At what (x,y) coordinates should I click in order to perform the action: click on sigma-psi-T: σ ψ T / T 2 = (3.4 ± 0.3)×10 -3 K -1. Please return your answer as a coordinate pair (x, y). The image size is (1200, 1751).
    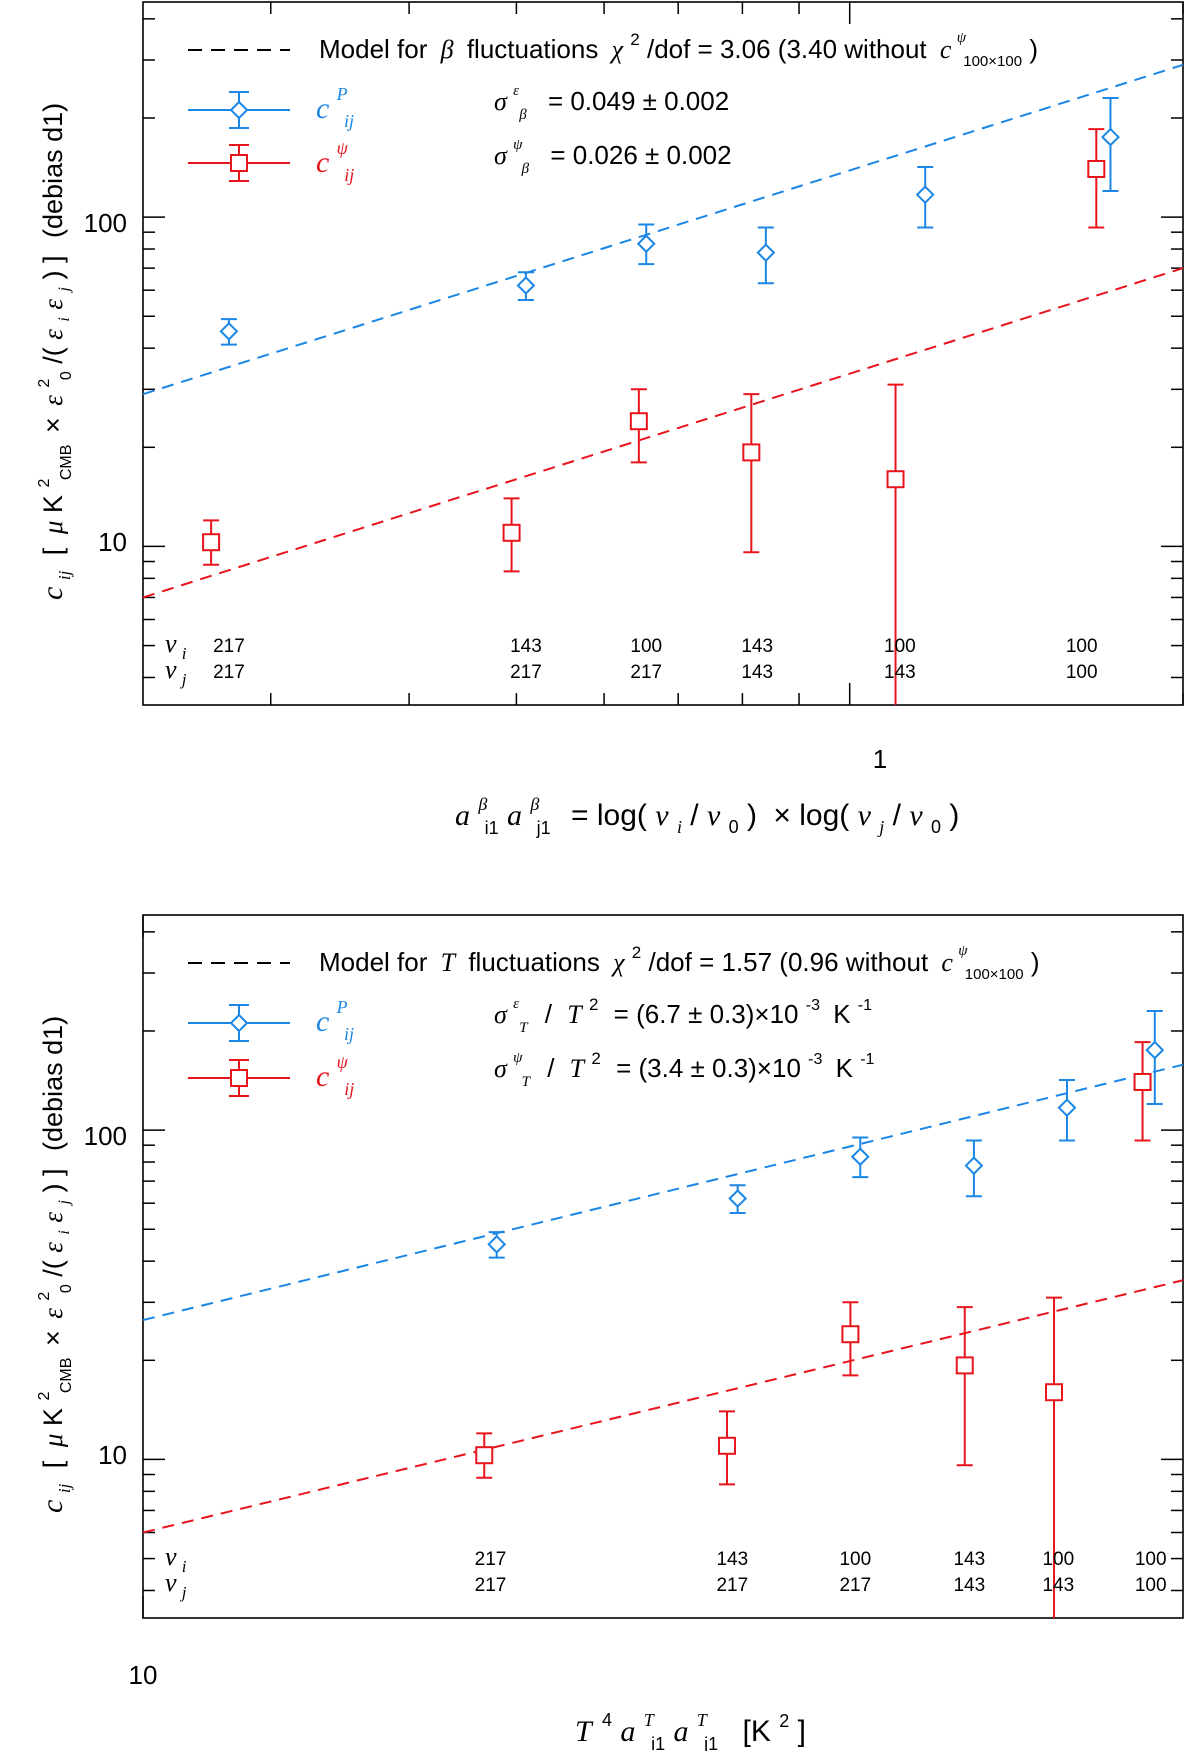
    Looking at the image, I should click on (684, 1065).